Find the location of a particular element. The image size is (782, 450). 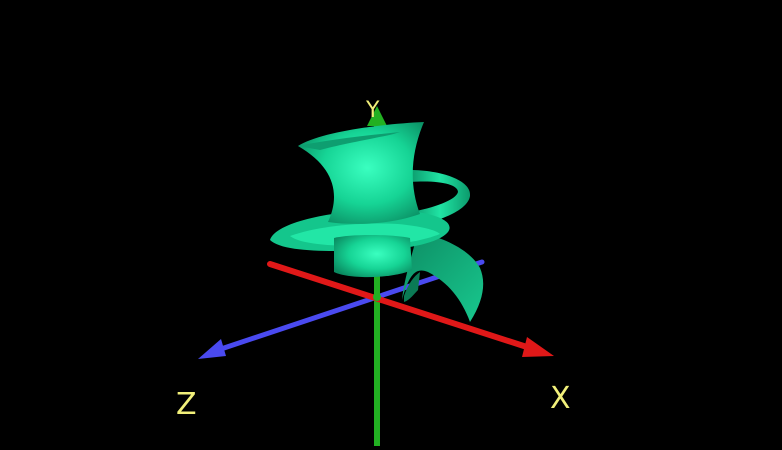

x-axis is located at coordinates (410, 309).